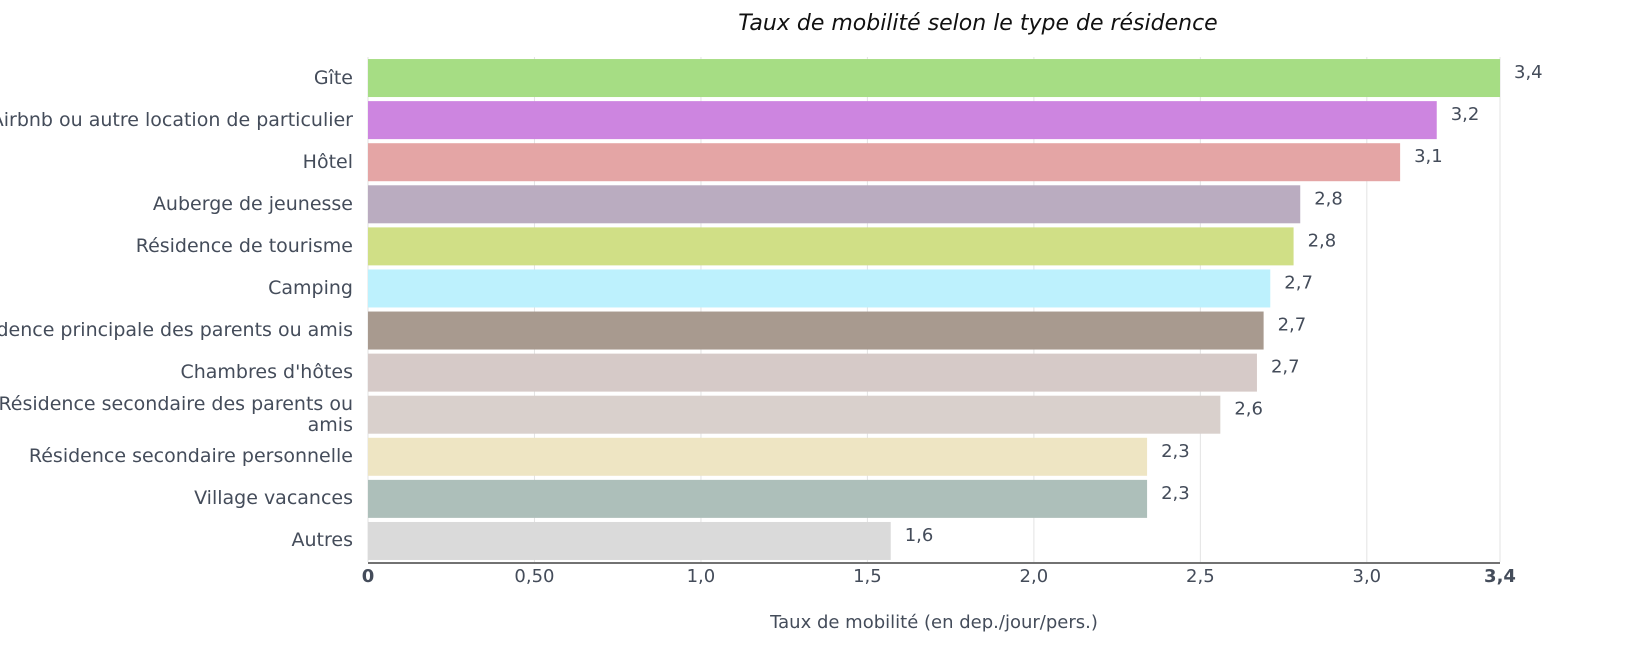  What do you see at coordinates (701, 576) in the screenshot?
I see `x-tick-label: 1,0` at bounding box center [701, 576].